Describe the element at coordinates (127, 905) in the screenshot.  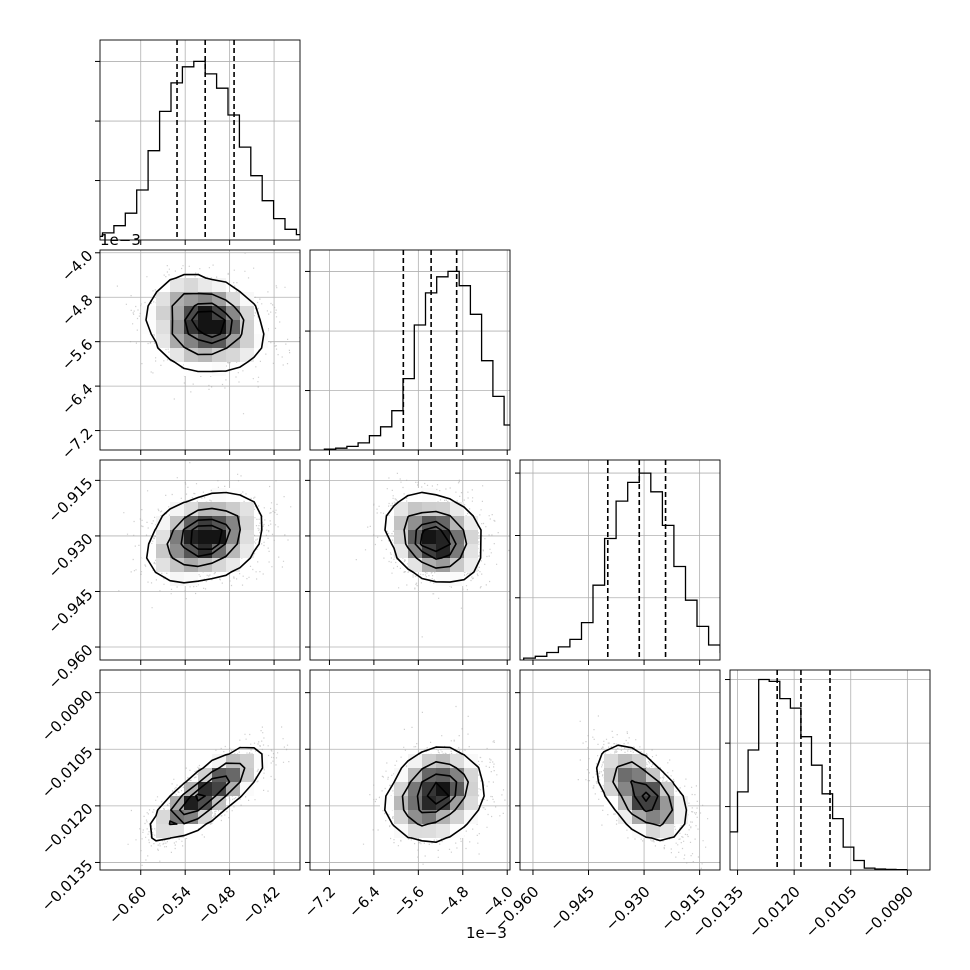
I see `x-tick-label-0-0: −0.60` at that location.